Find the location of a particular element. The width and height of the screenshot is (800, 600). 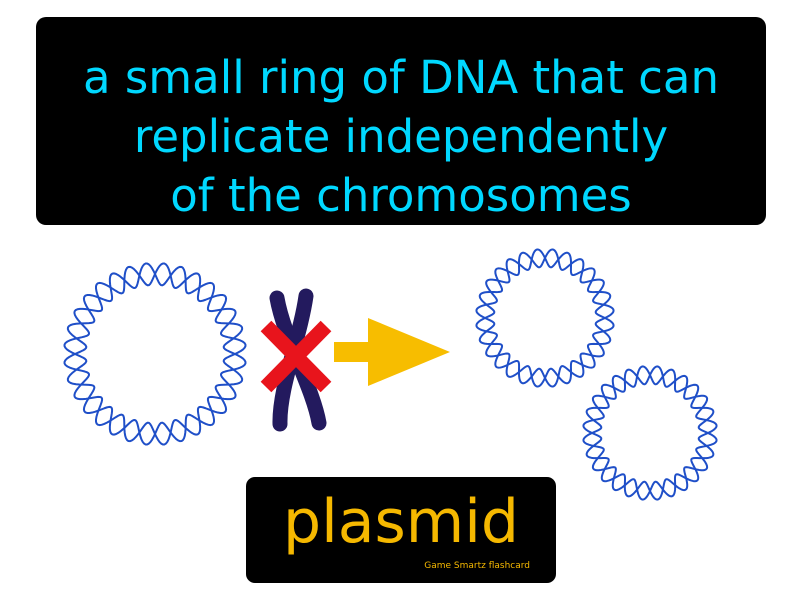

right-arrow-icon is located at coordinates (392, 352).